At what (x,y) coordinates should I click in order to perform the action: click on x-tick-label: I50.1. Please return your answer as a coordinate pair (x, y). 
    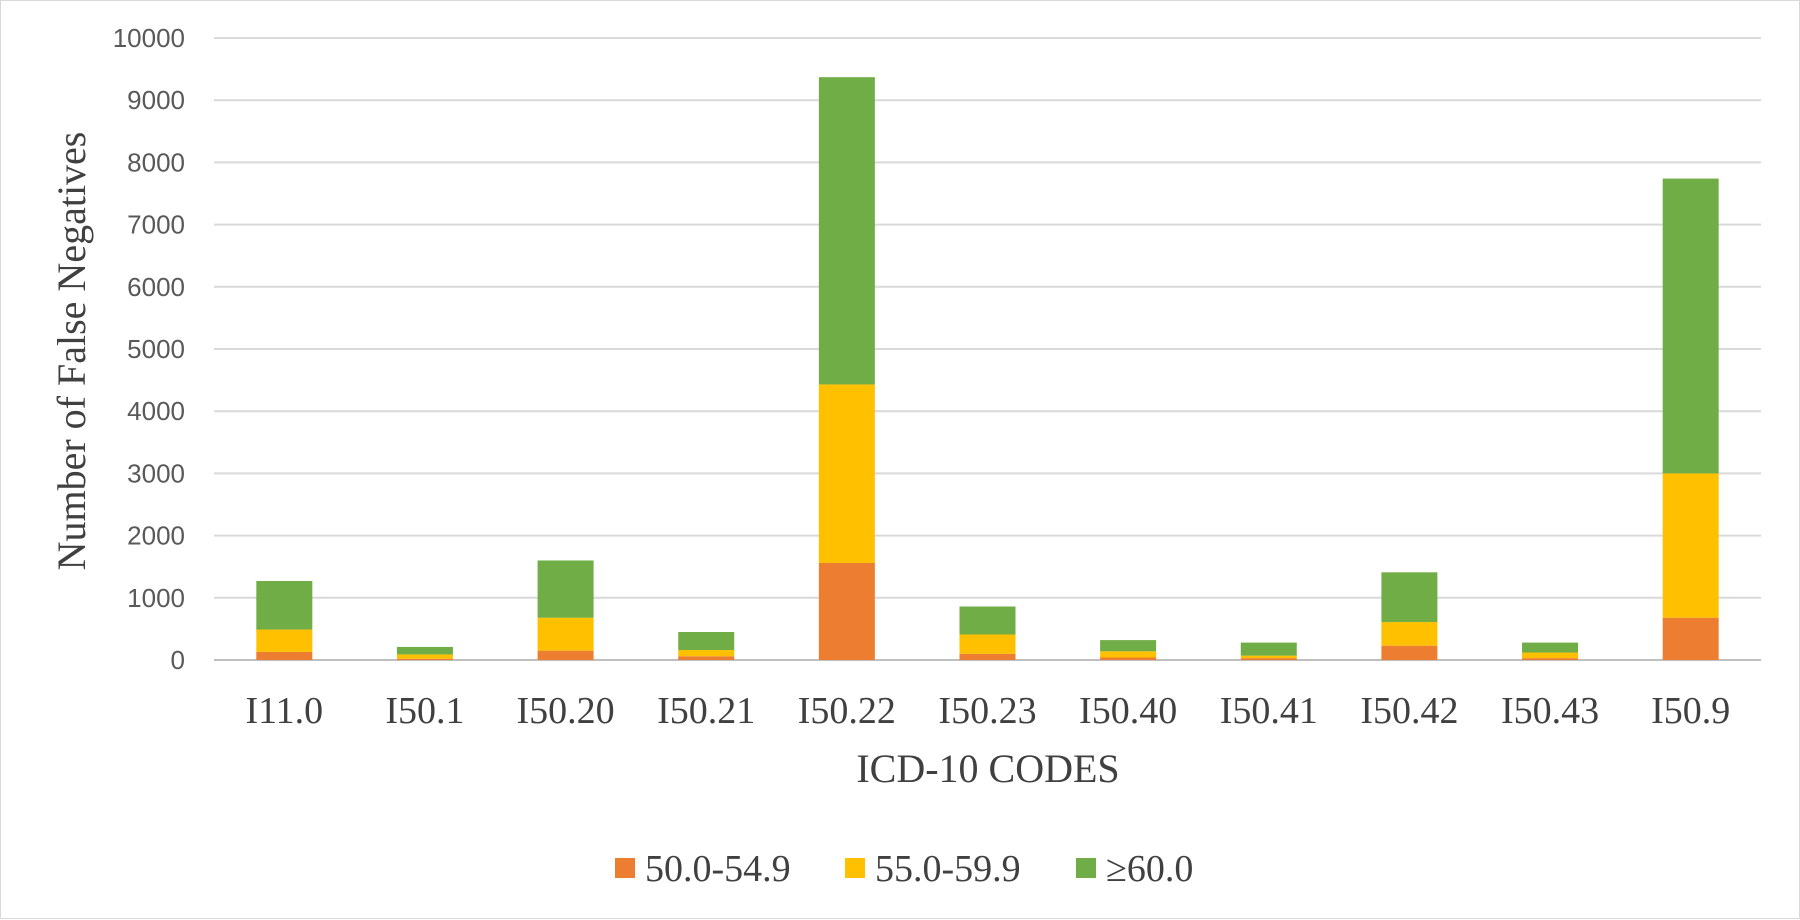
    Looking at the image, I should click on (424, 711).